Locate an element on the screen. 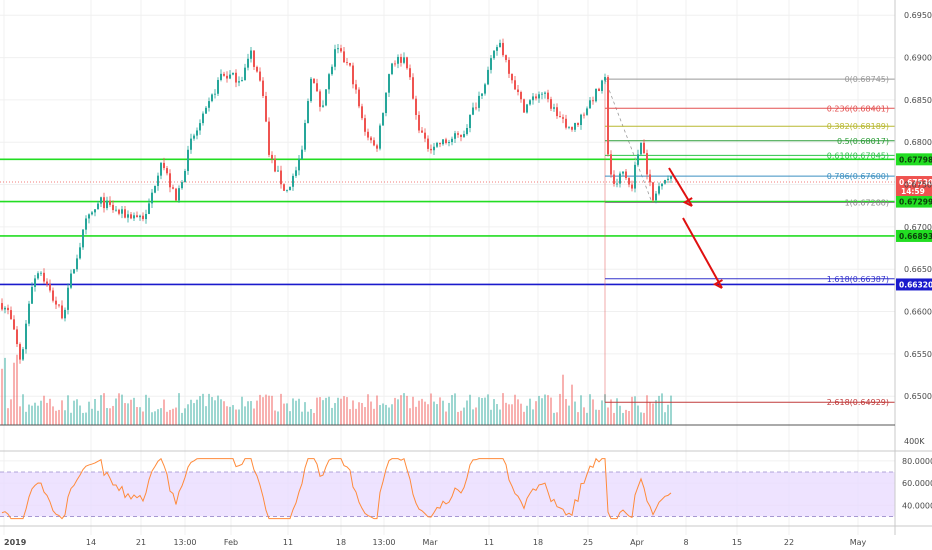 Image resolution: width=932 pixels, height=550 pixels. time-axis-label: 18 is located at coordinates (341, 542).